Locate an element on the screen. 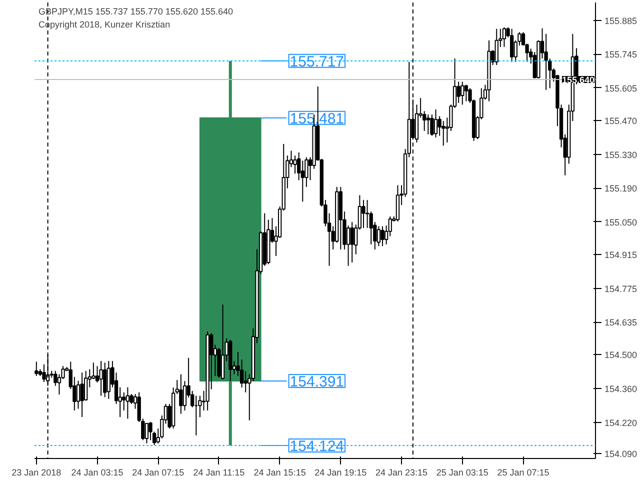 This screenshot has width=640, height=480. y-tick-label: 154.220 is located at coordinates (621, 423).